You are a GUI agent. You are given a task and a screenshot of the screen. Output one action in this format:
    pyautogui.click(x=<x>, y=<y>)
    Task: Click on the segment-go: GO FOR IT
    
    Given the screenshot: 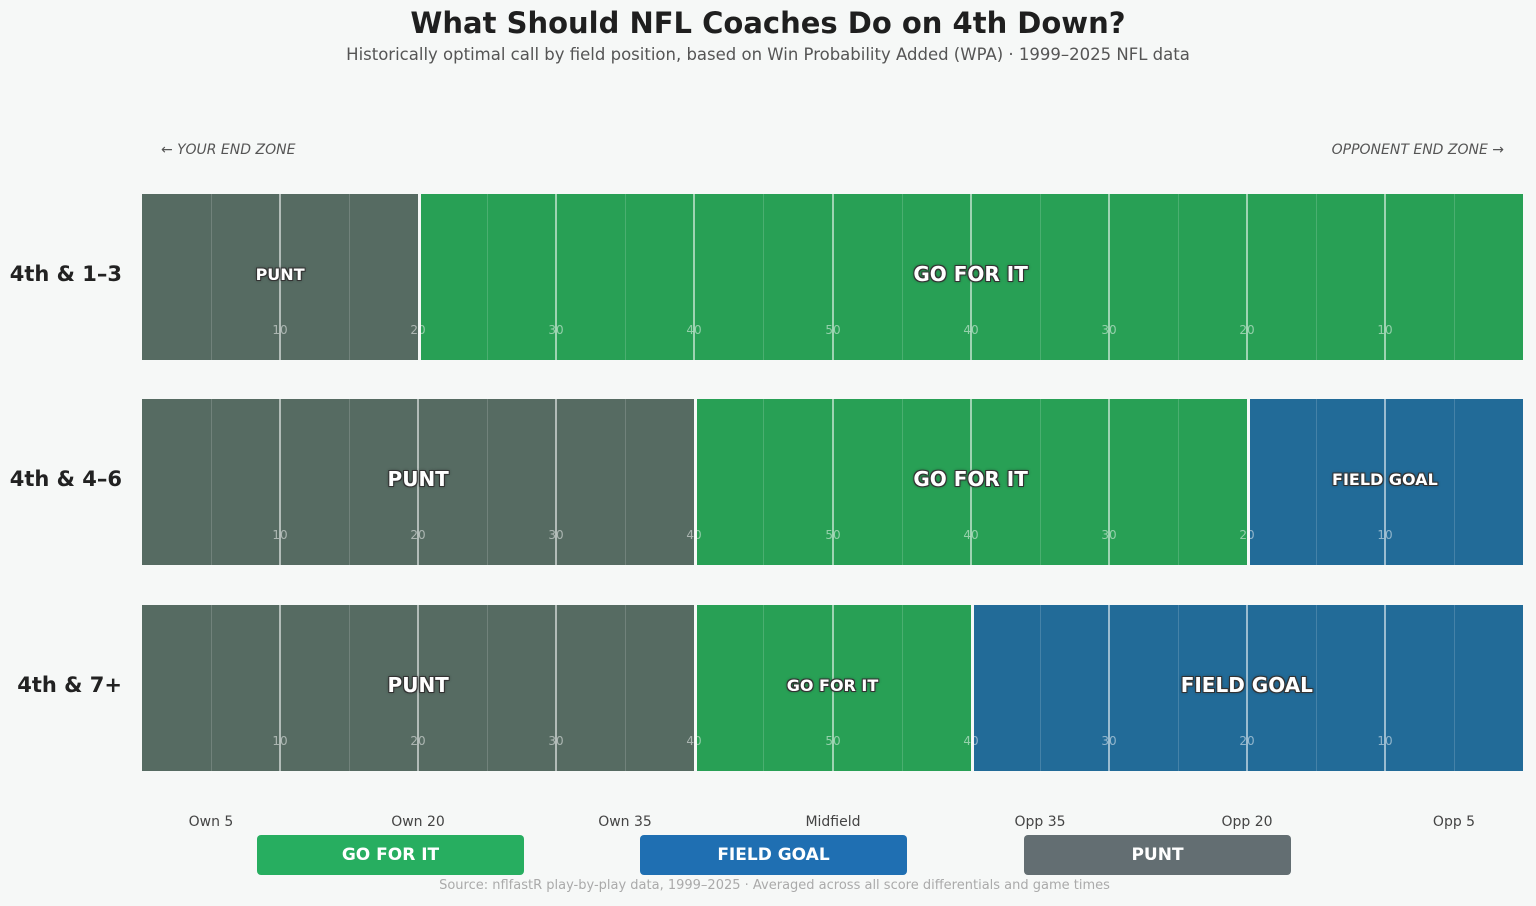 What is the action you would take?
    pyautogui.click(x=972, y=482)
    